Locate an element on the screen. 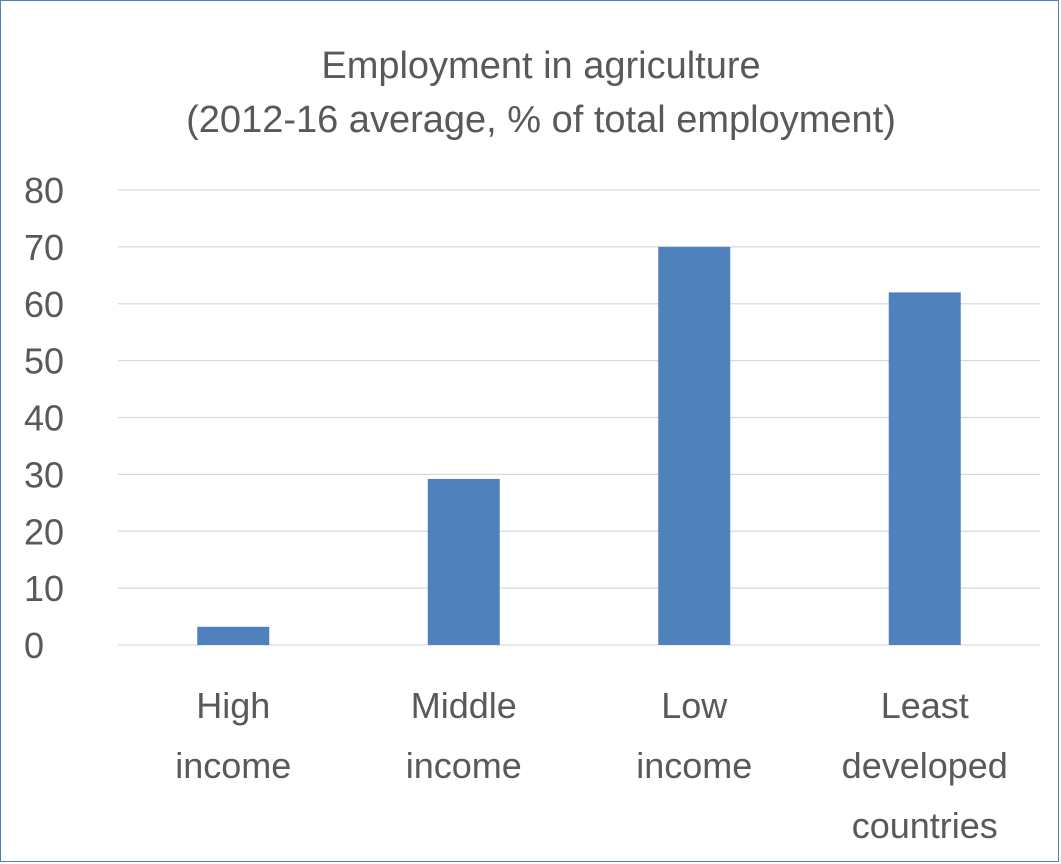 The height and width of the screenshot is (864, 1061). y-tick-label-60: 60 is located at coordinates (44, 304).